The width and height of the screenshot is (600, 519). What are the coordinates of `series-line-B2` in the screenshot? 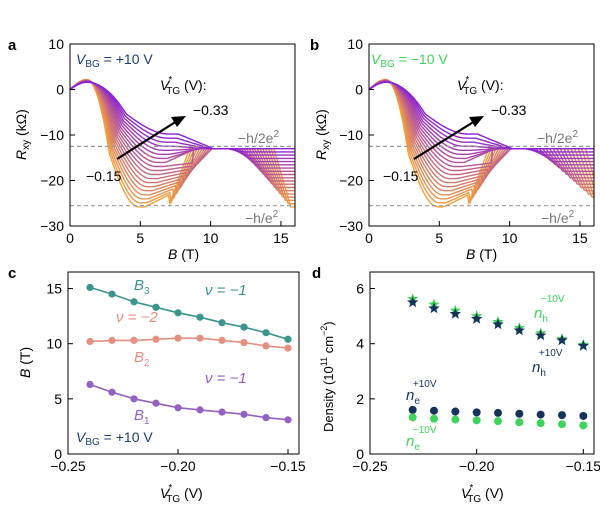 It's located at (189, 343).